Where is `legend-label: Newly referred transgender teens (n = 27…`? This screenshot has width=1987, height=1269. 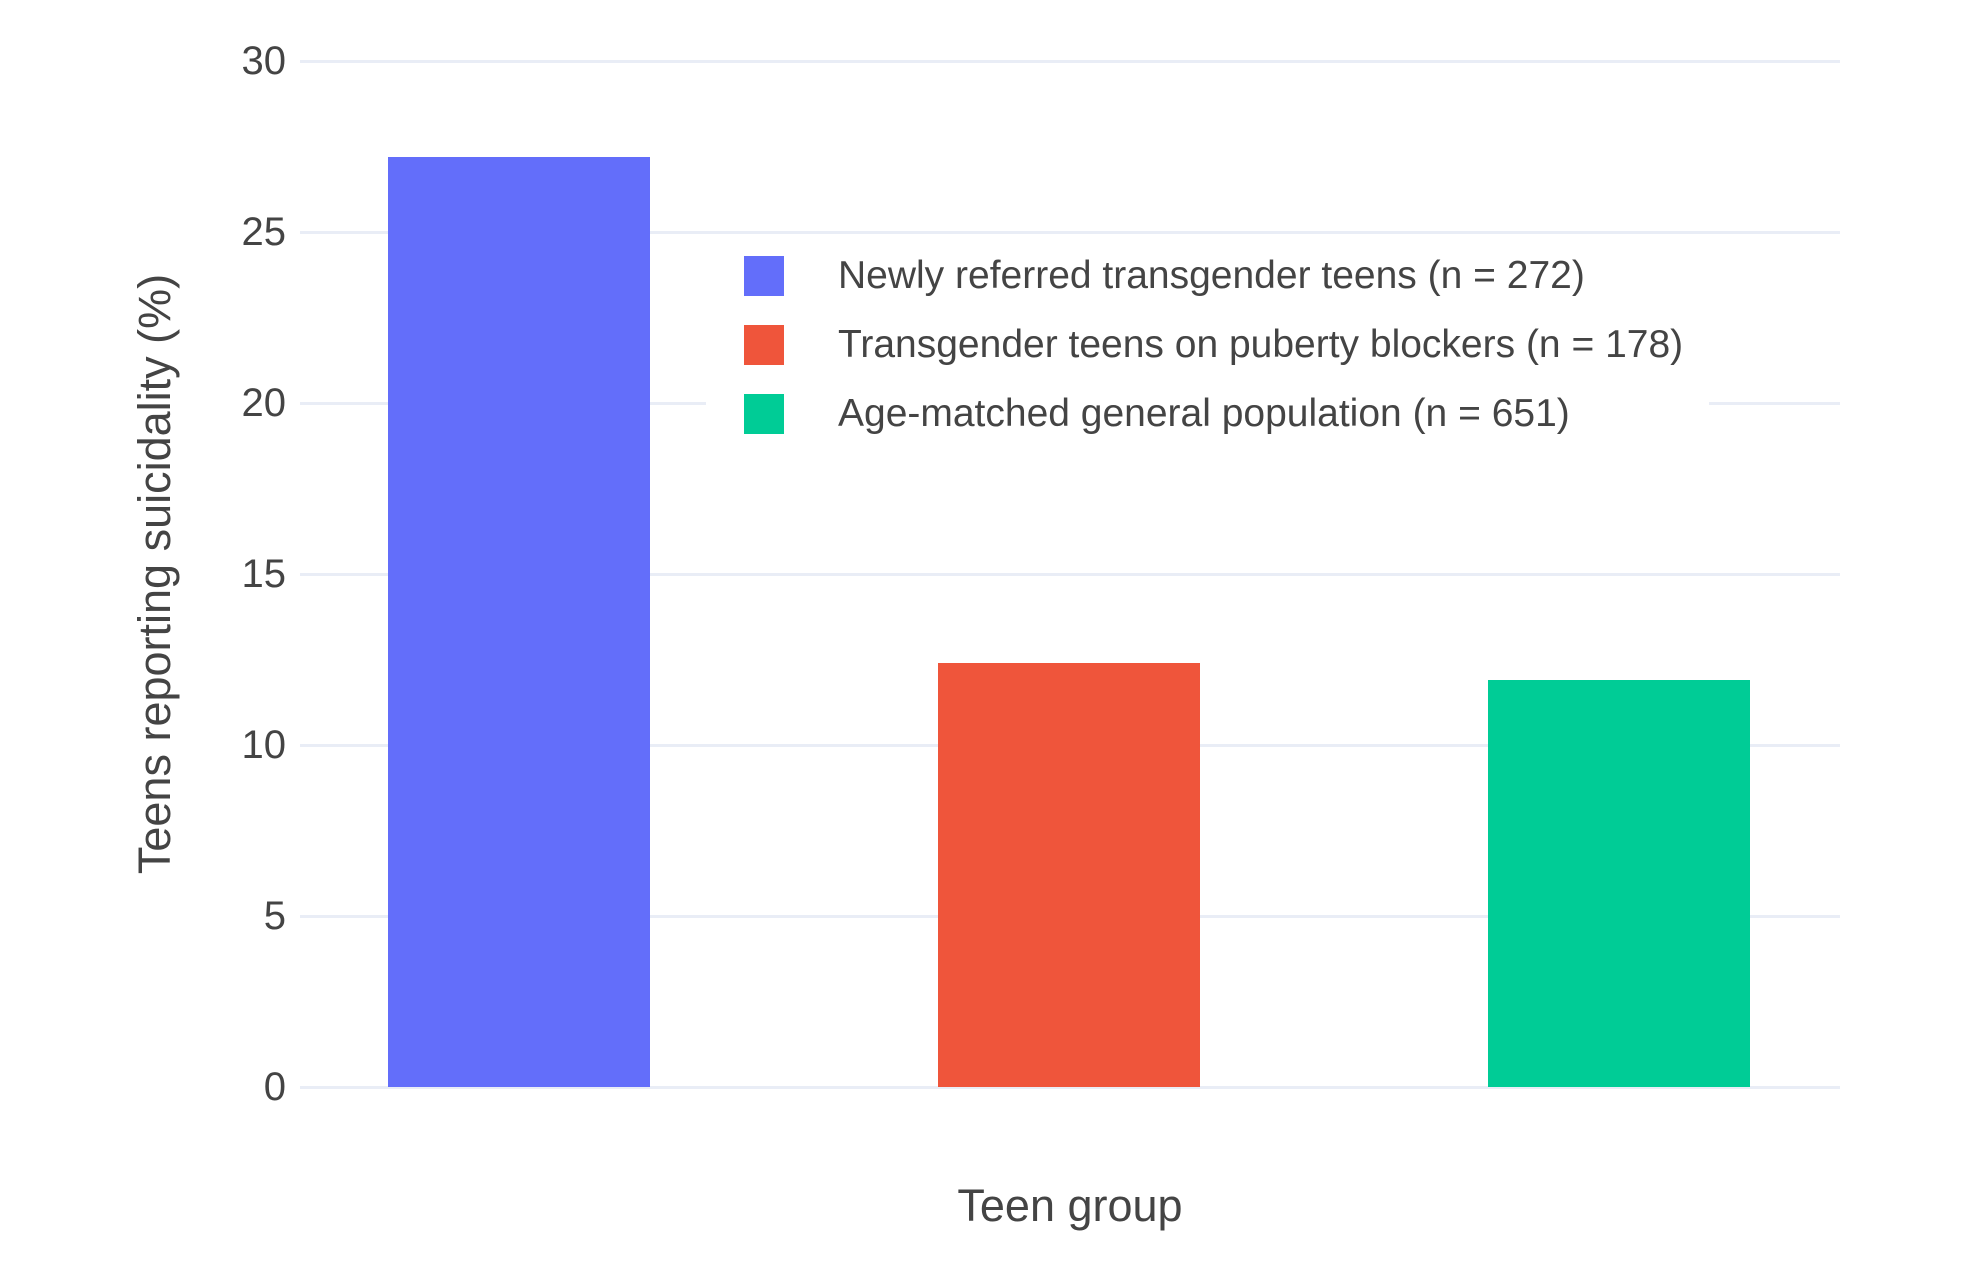
legend-label: Newly referred transgender teens (n = 27… is located at coordinates (1211, 275).